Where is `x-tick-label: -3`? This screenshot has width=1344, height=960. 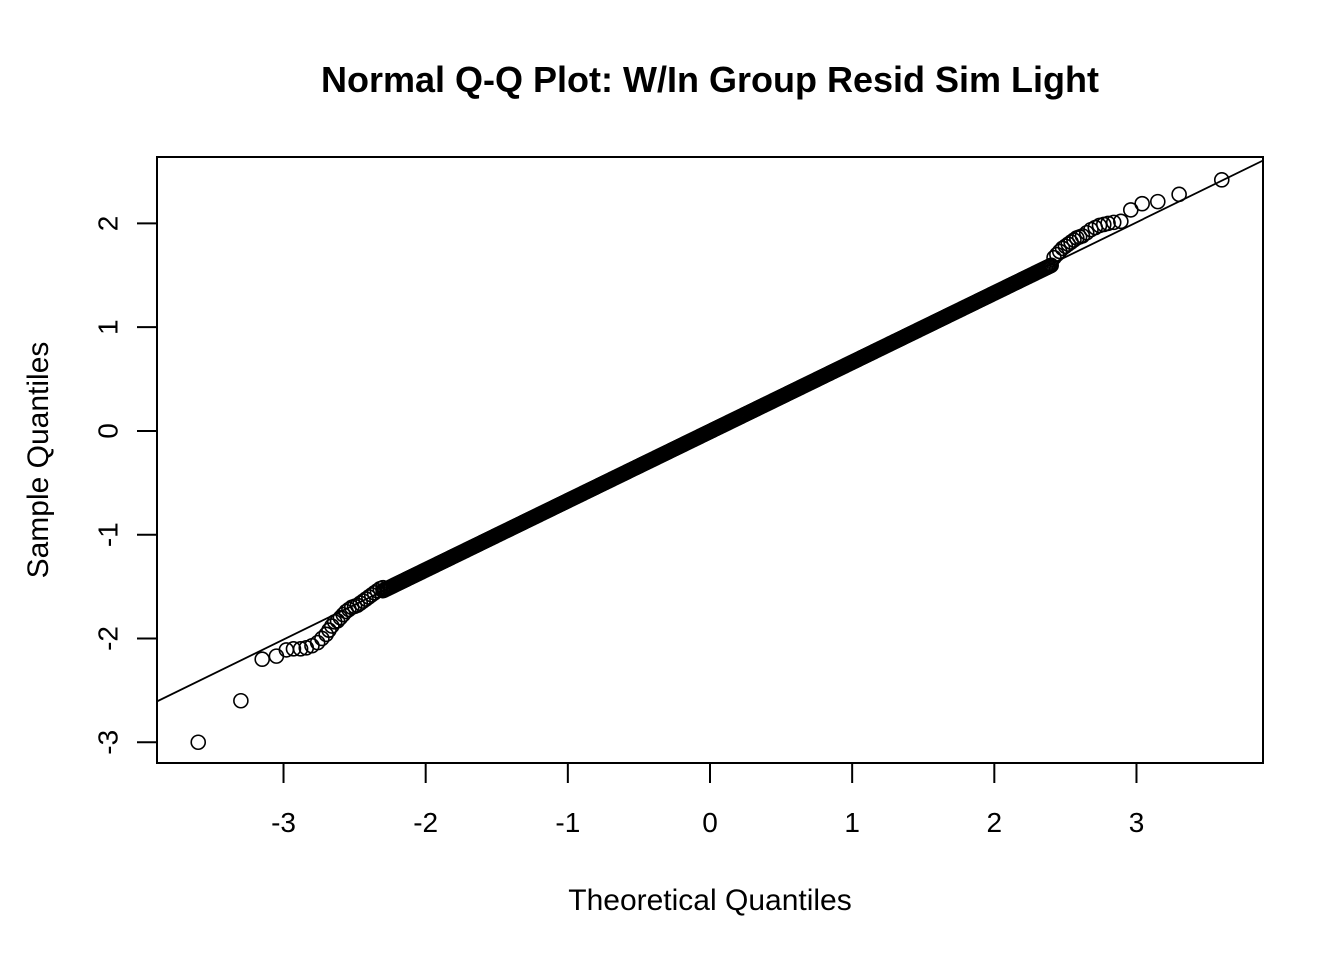 x-tick-label: -3 is located at coordinates (283, 822).